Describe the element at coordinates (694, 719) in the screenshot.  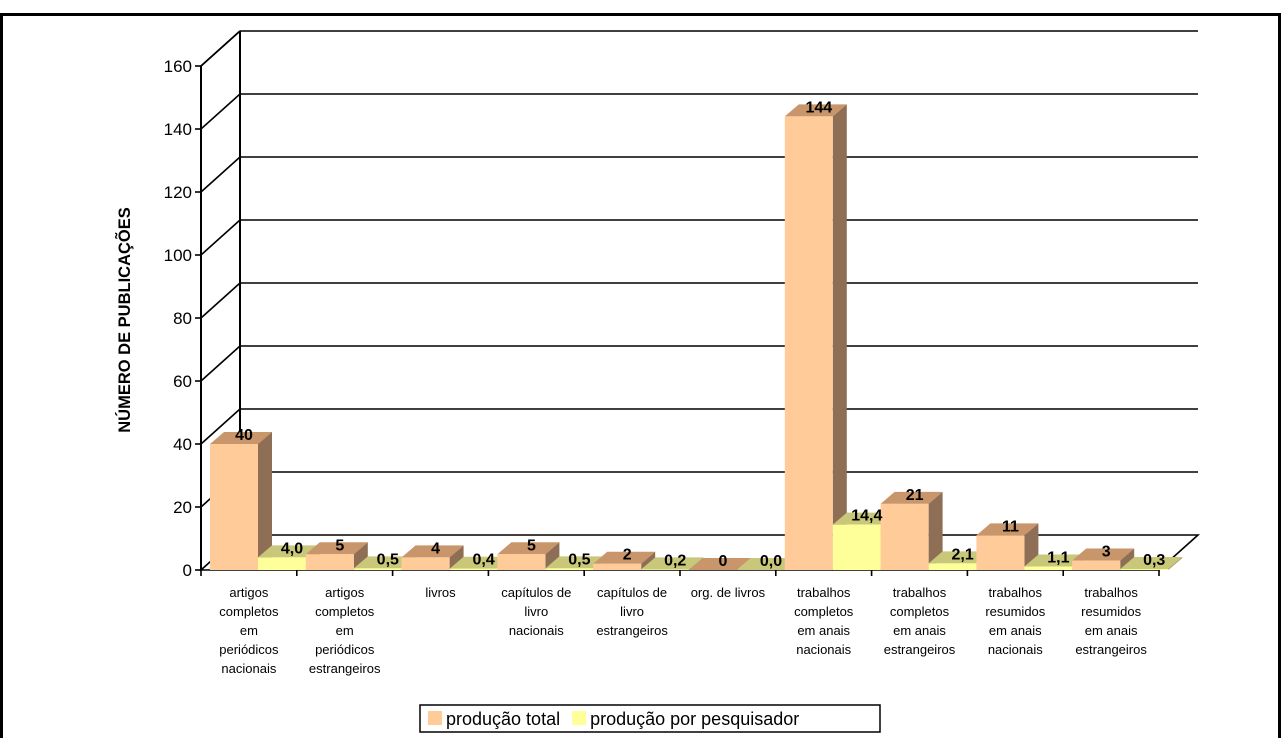
I see `legend-label-1: produção por pesquisador` at that location.